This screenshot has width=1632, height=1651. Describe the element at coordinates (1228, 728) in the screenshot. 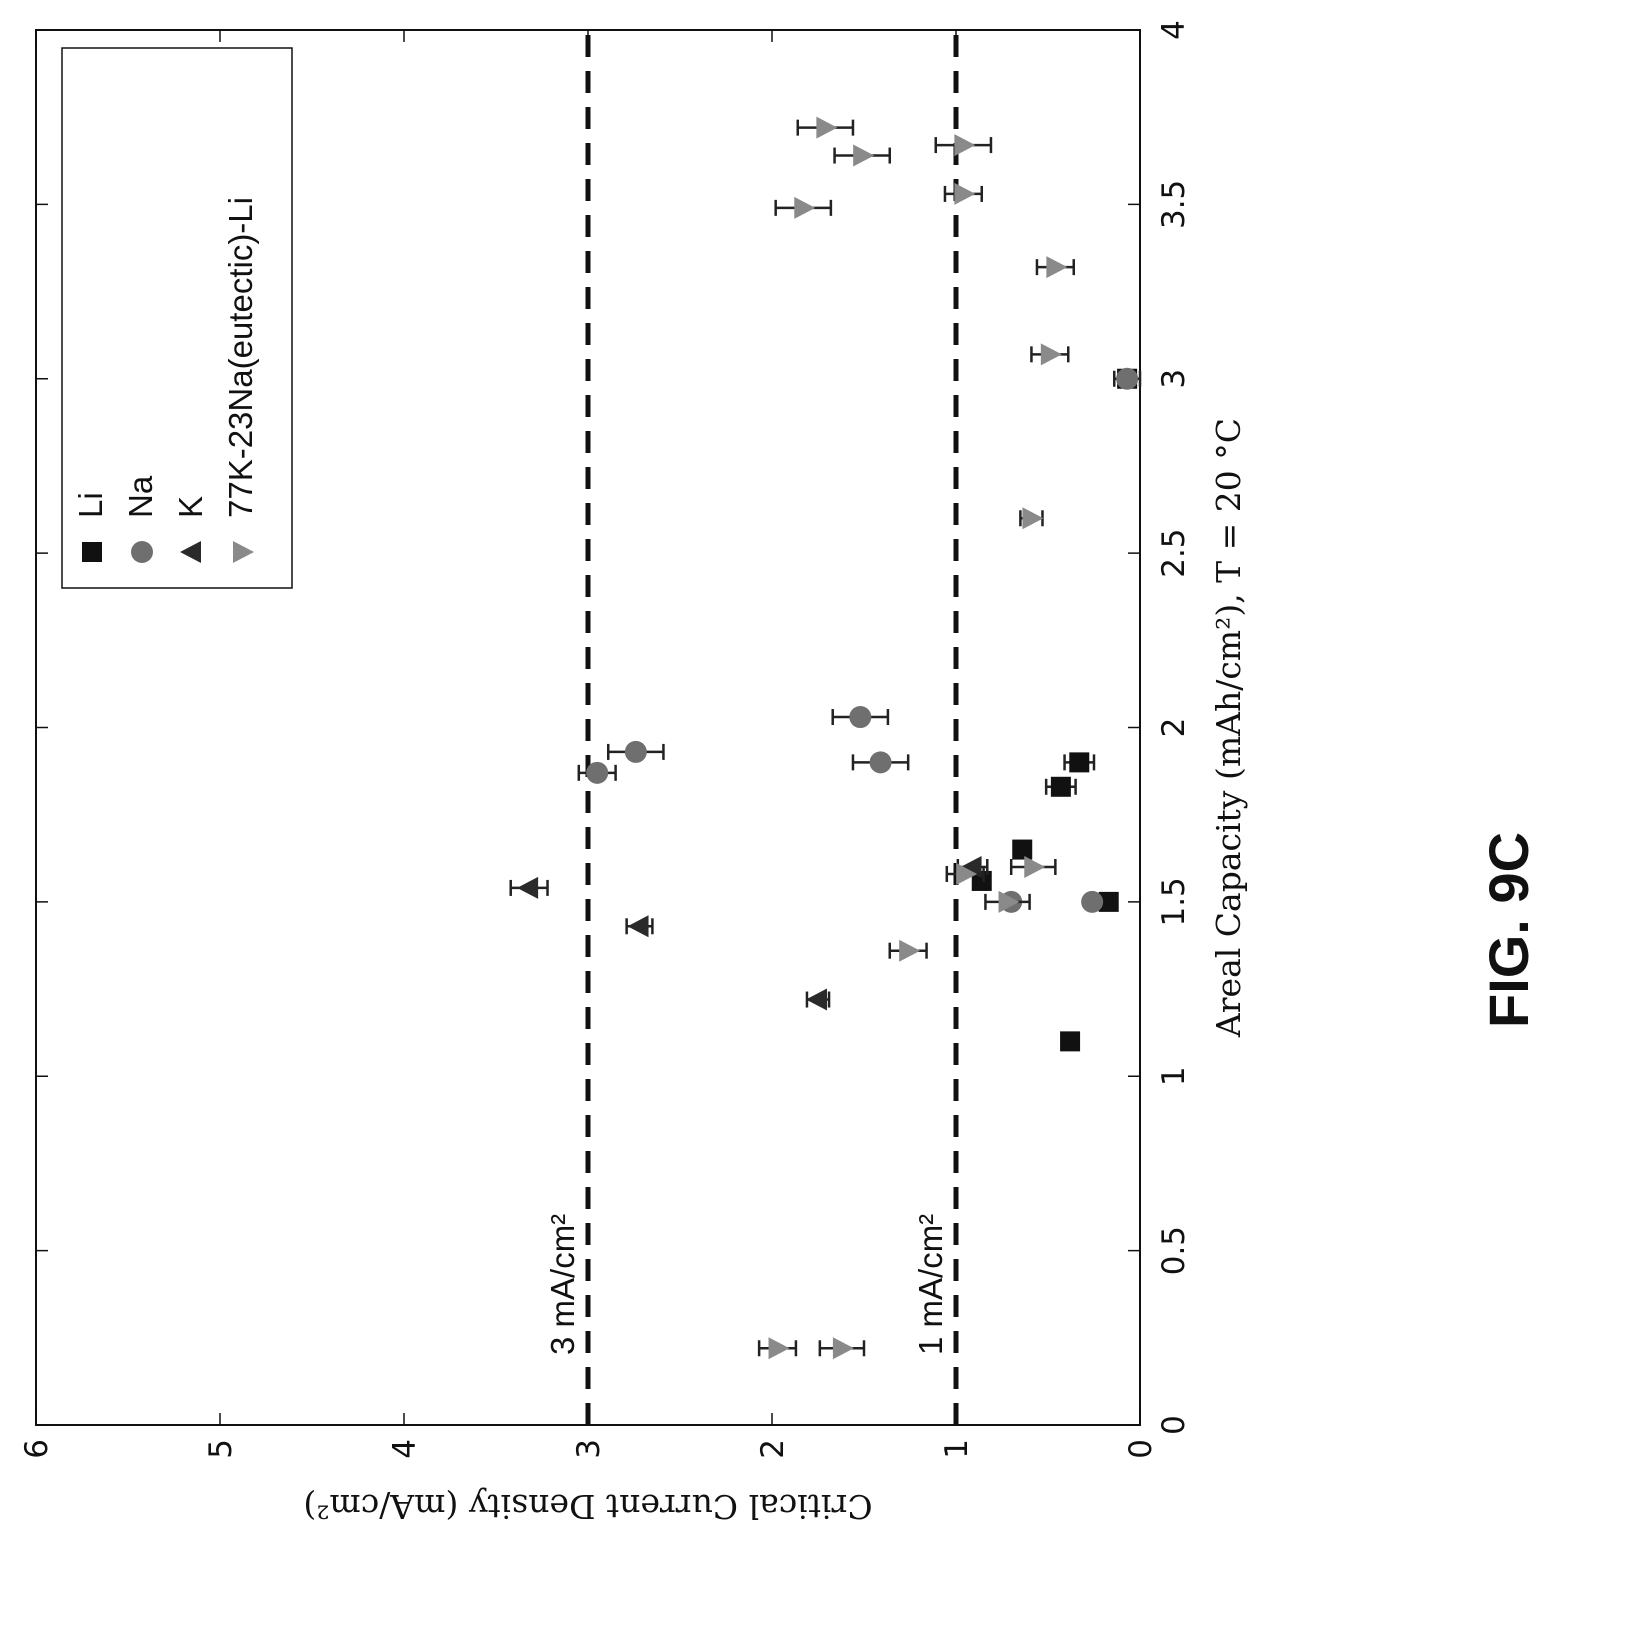

I see `x-axis-label: Areal Capacity (mAh/cm²), T = 20 °C` at that location.